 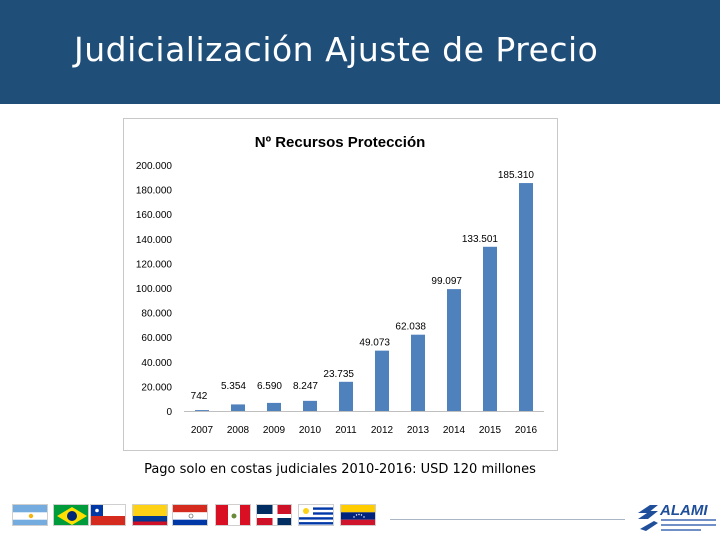 I want to click on x-tick-label: 2010, so click(x=310, y=430).